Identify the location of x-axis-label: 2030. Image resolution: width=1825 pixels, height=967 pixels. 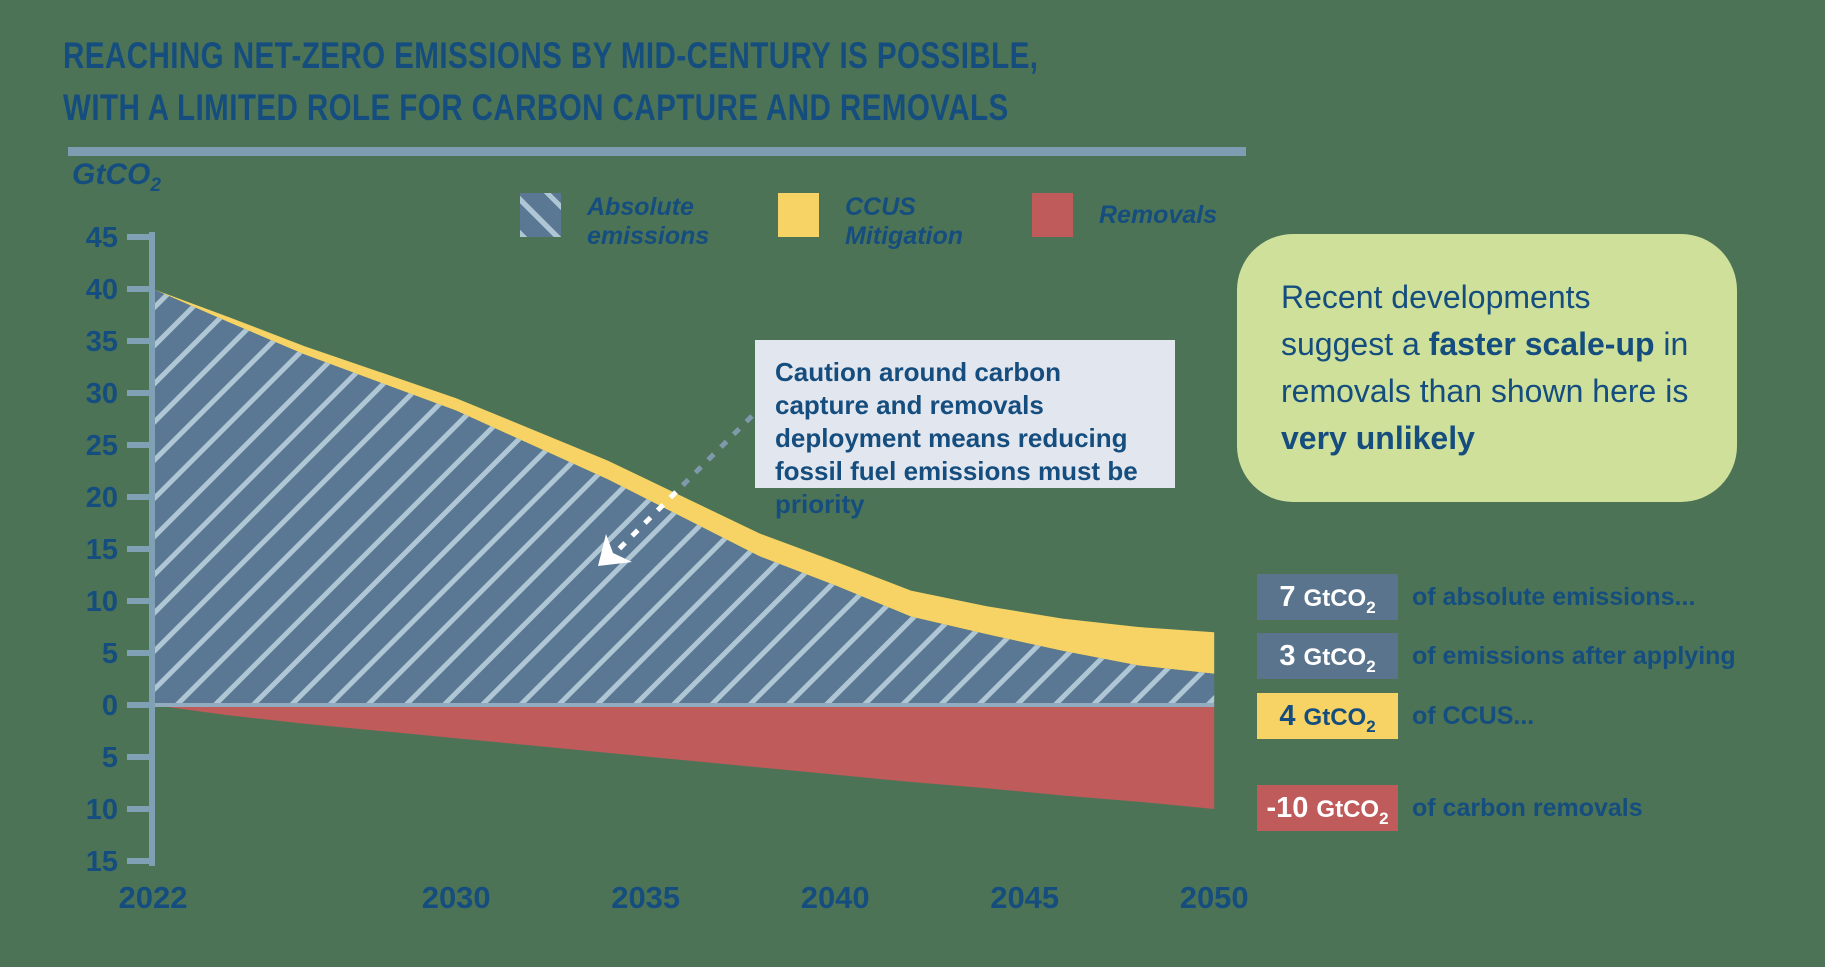
(456, 897).